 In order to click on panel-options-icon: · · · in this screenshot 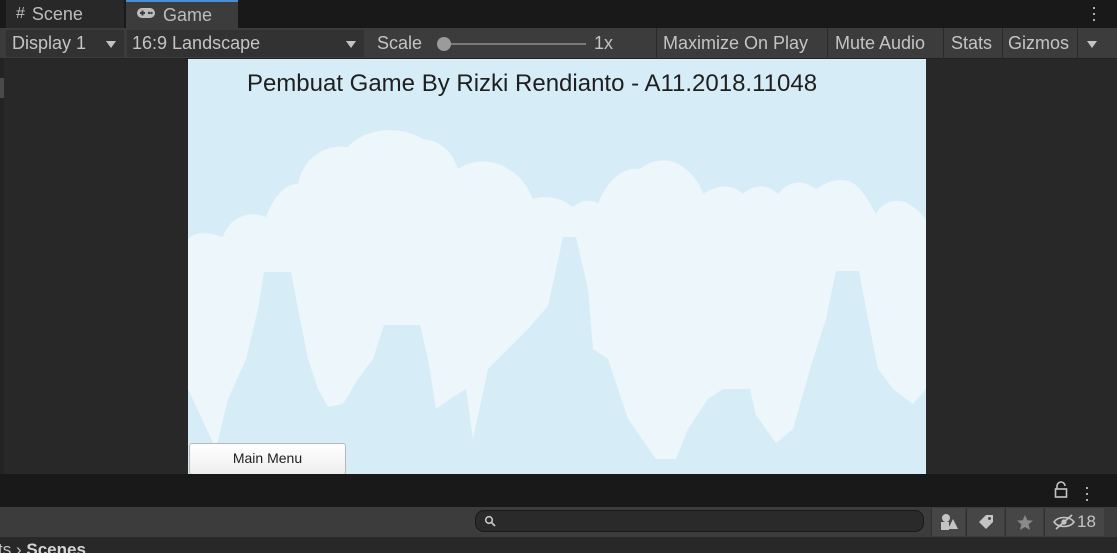, I will do `click(1087, 493)`.